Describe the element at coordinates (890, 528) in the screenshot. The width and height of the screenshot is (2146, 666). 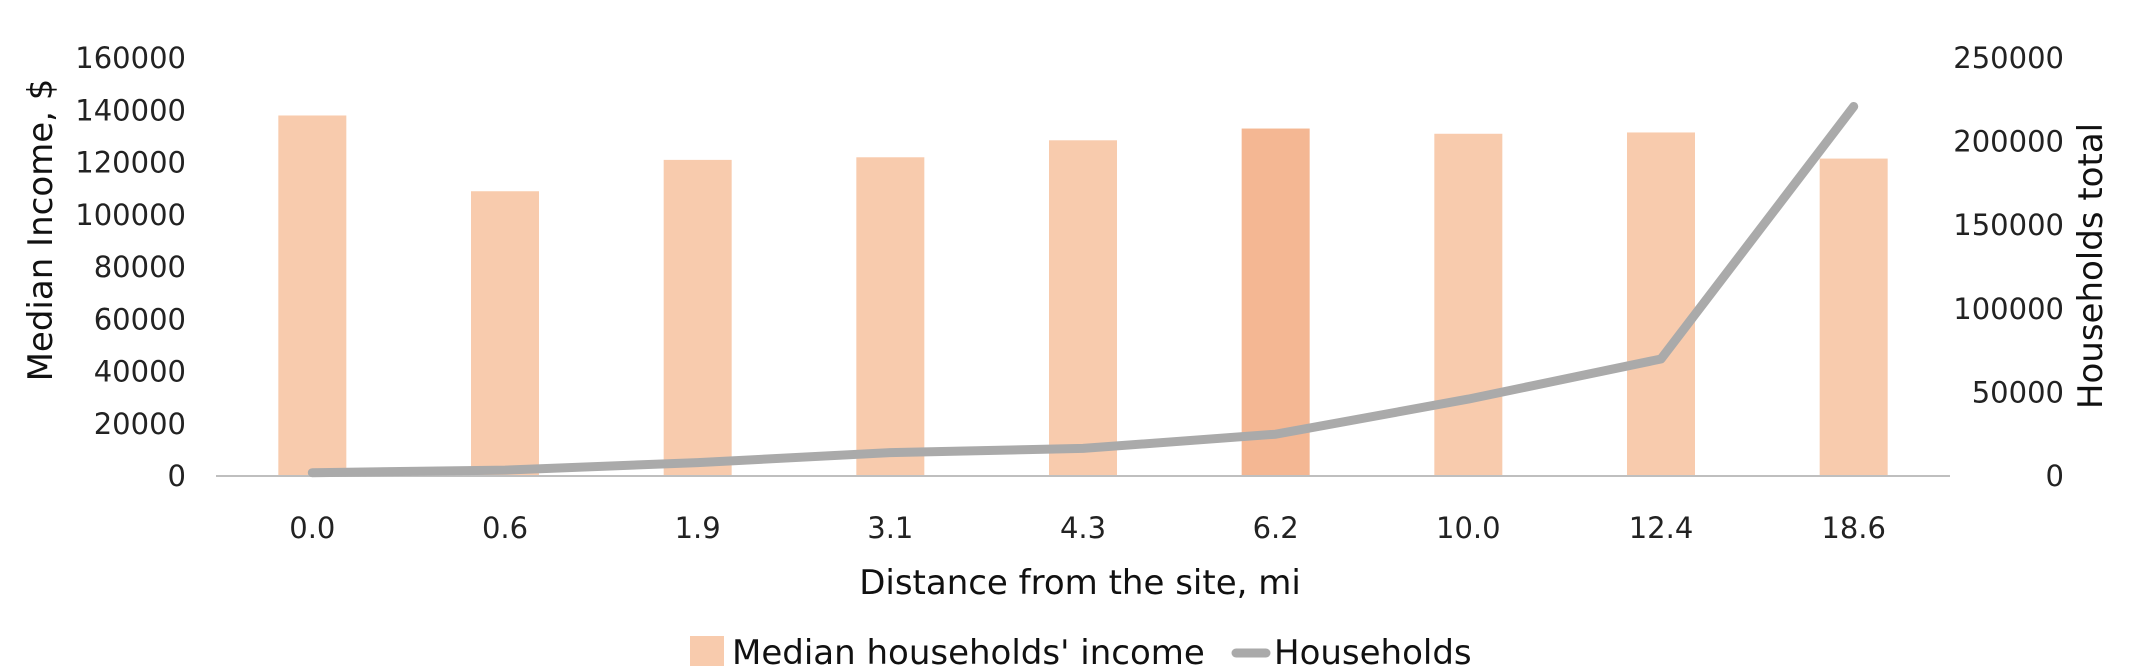
I see `x-tick-label: 3.1` at that location.